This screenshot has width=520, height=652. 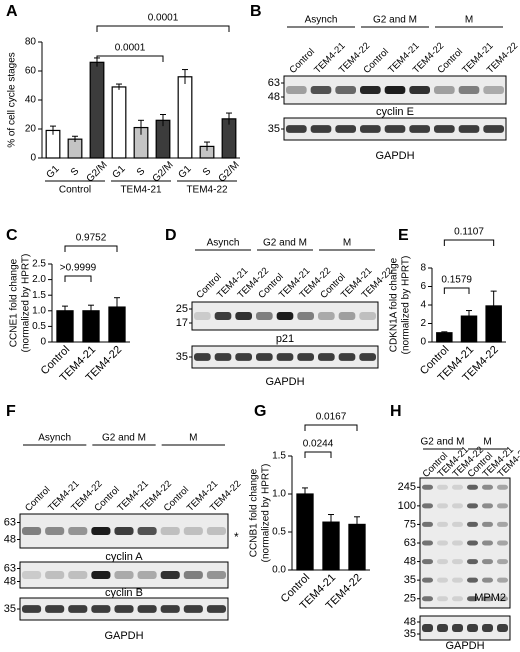 I want to click on y-axis-label: CCNB1 fold change, so click(x=254, y=512).